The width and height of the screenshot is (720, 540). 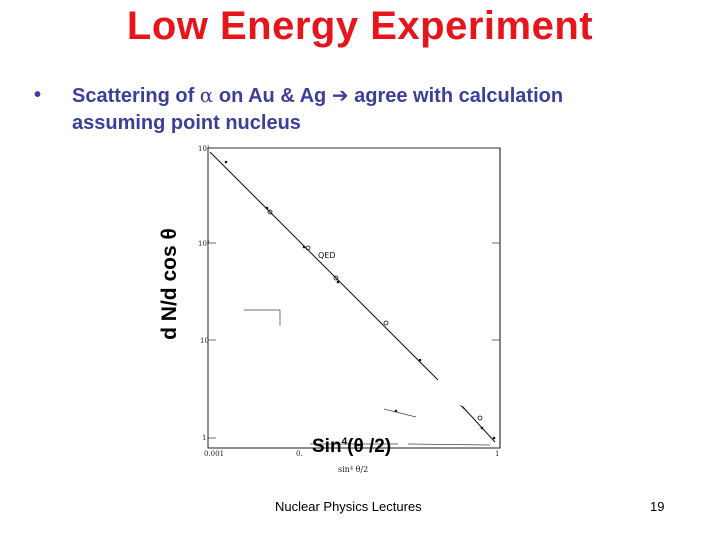 What do you see at coordinates (204, 244) in the screenshot?
I see `y-tick-label: 10²` at bounding box center [204, 244].